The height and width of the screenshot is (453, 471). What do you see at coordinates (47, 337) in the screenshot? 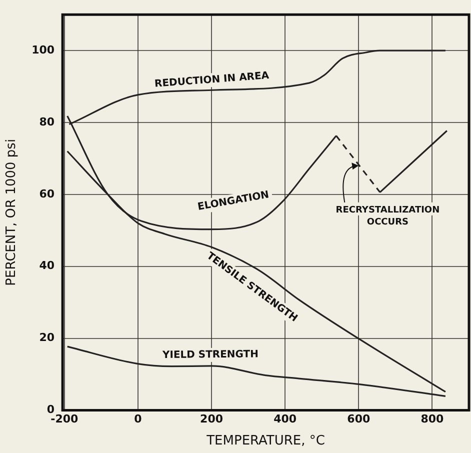
I see `y-tick-label: 20` at bounding box center [47, 337].